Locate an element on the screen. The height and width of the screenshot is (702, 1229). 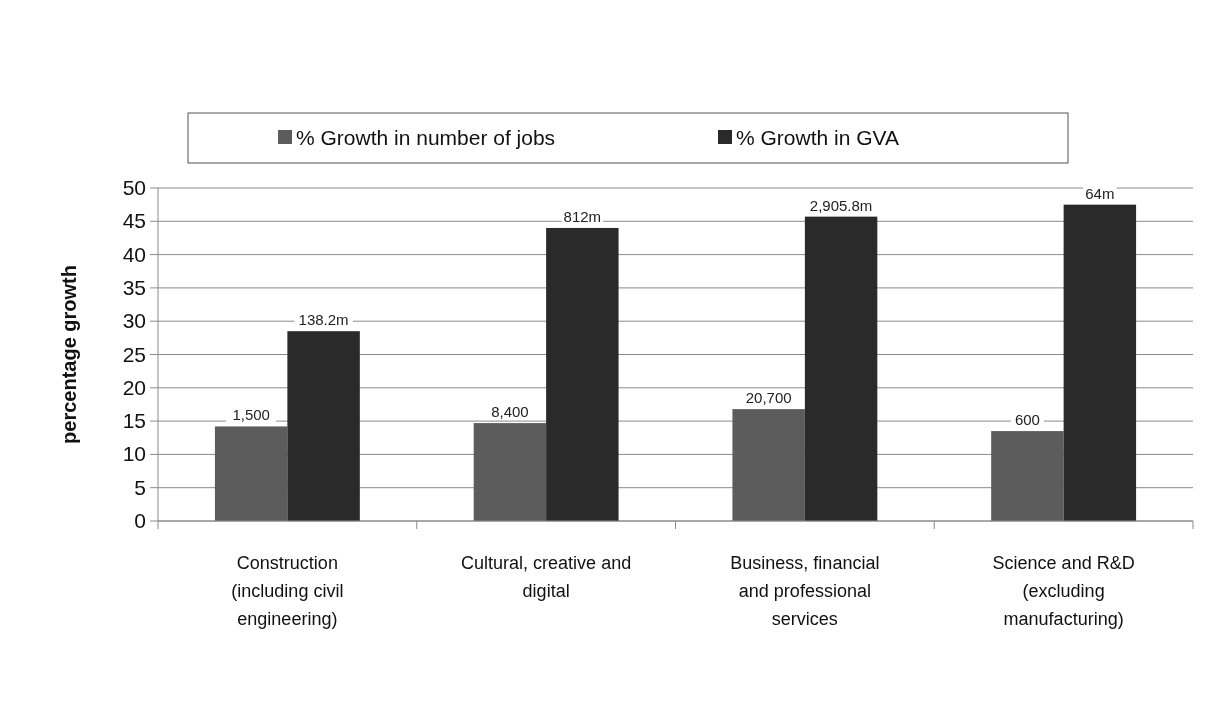
x-tick-label: Cultural, creative and digital is located at coordinates (546, 577).